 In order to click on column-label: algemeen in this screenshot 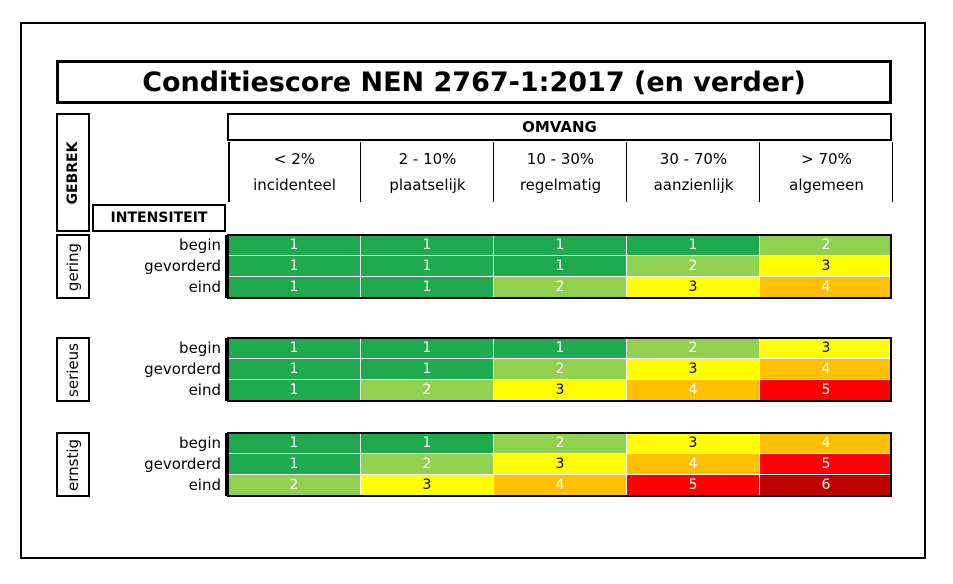, I will do `click(826, 185)`.